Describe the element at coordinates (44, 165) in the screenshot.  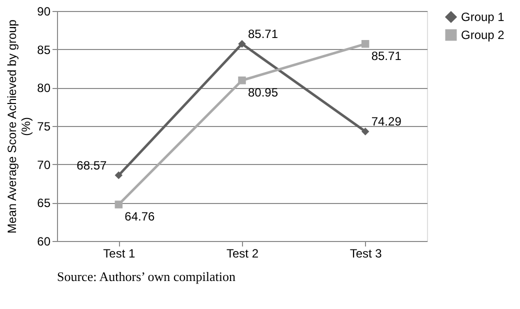
I see `y-tick-label: 70` at that location.